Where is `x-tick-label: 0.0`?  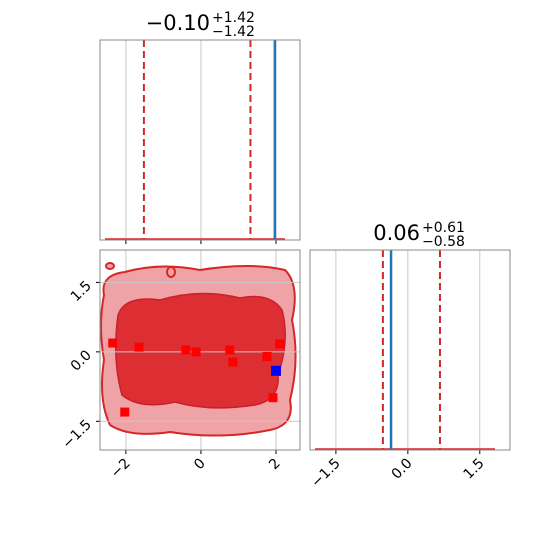
x-tick-label: 0.0 is located at coordinates (402, 469).